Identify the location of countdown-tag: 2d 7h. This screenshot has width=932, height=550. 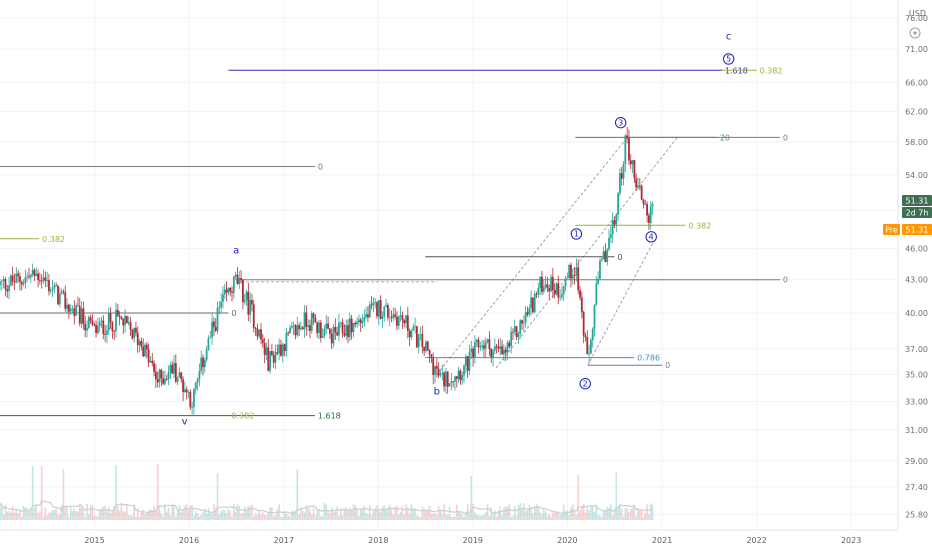
(917, 212).